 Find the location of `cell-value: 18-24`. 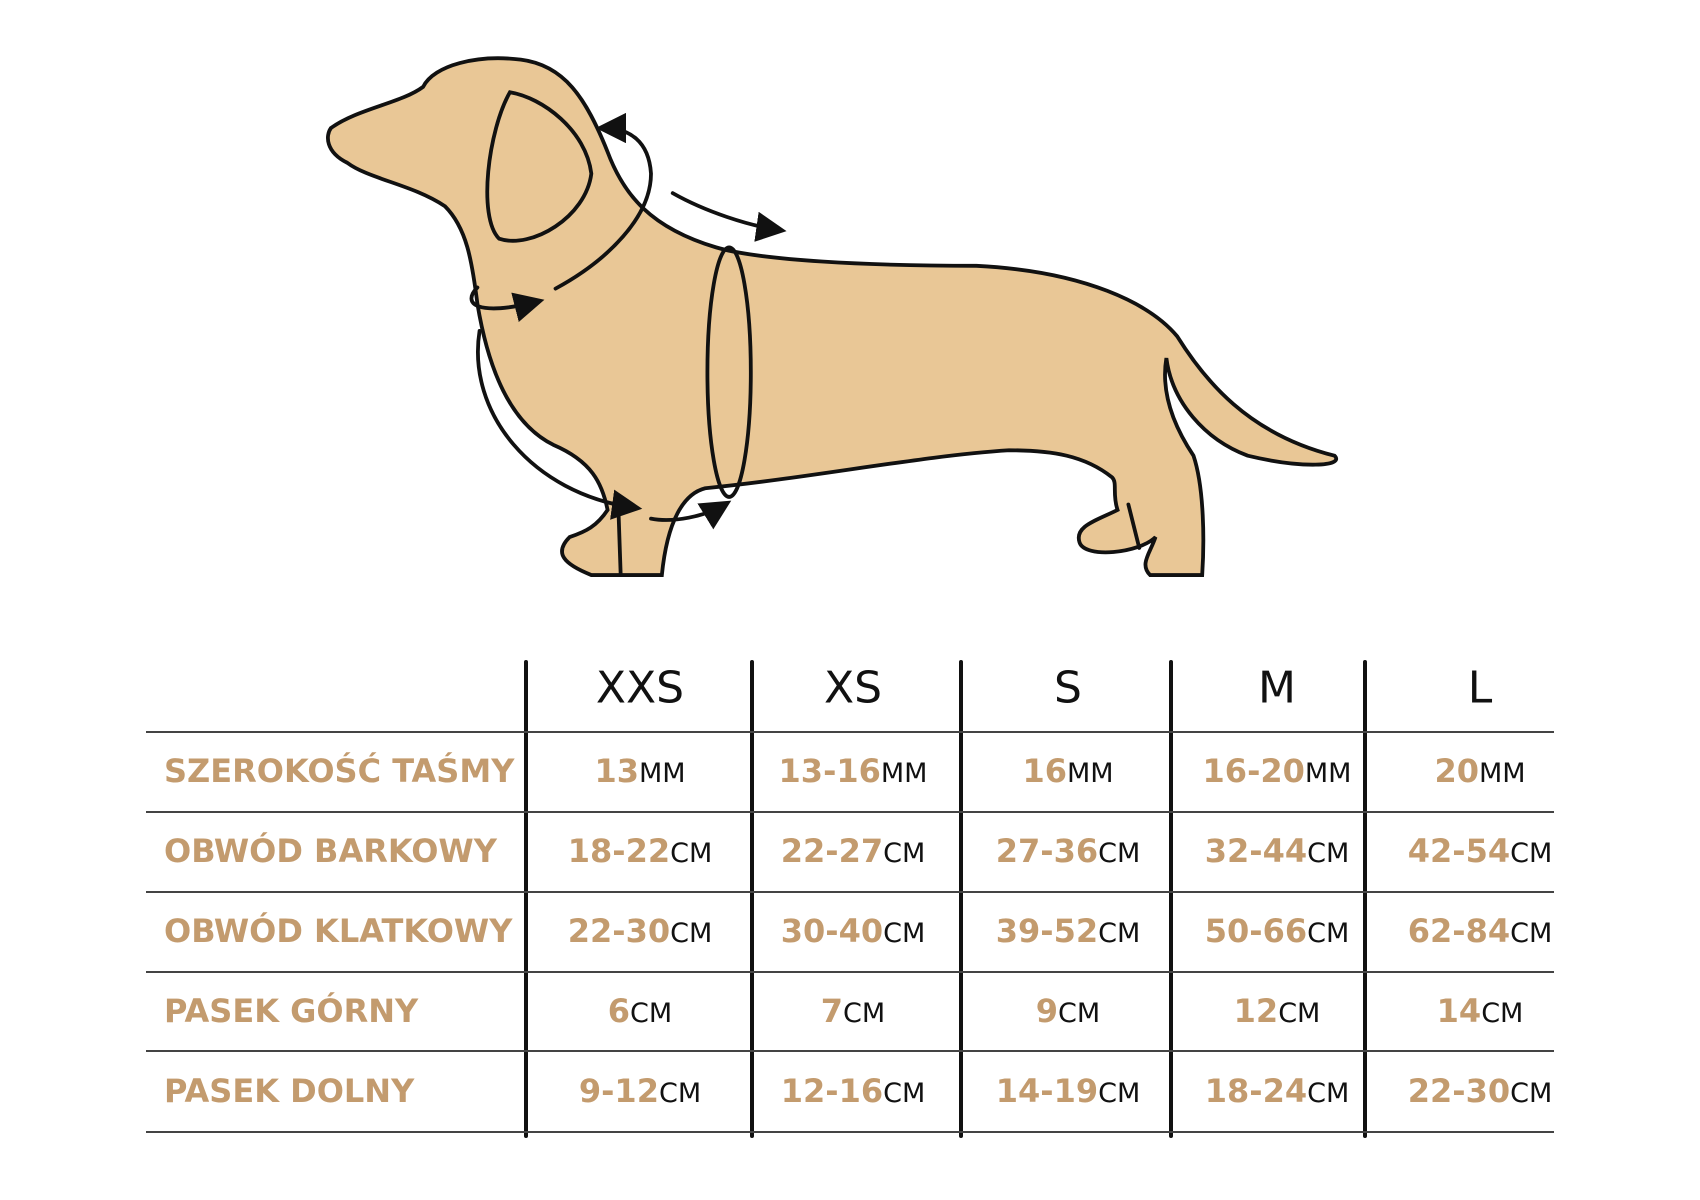

cell-value: 18-24 is located at coordinates (1256, 1090).